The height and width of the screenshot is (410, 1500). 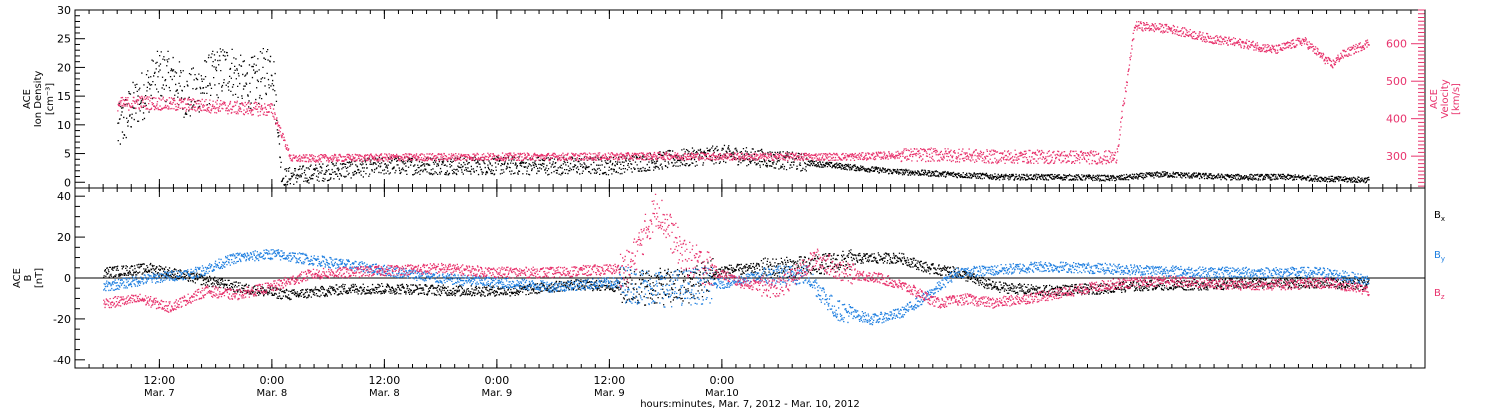 What do you see at coordinates (62, 360) in the screenshot?
I see `b-tick-label: -40` at bounding box center [62, 360].